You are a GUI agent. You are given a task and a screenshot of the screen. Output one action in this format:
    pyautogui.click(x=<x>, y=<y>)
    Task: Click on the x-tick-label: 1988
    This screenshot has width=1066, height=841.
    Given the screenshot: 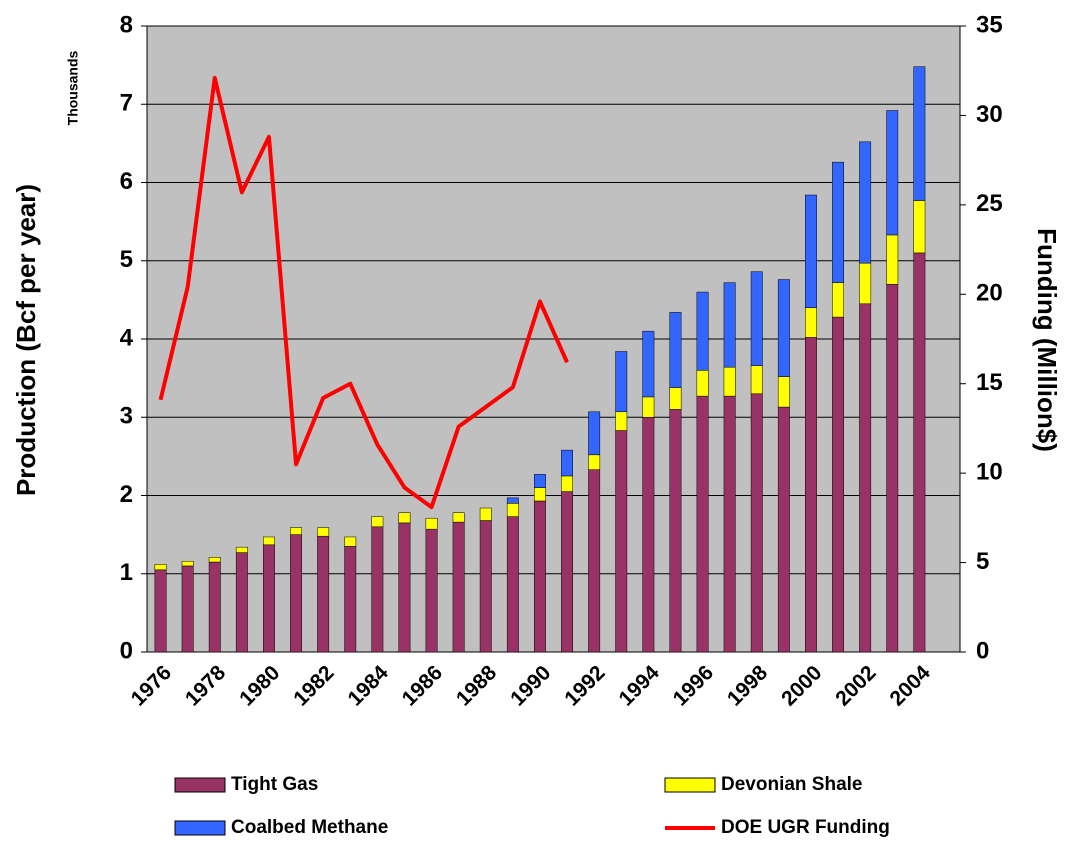 What is the action you would take?
    pyautogui.click(x=477, y=686)
    